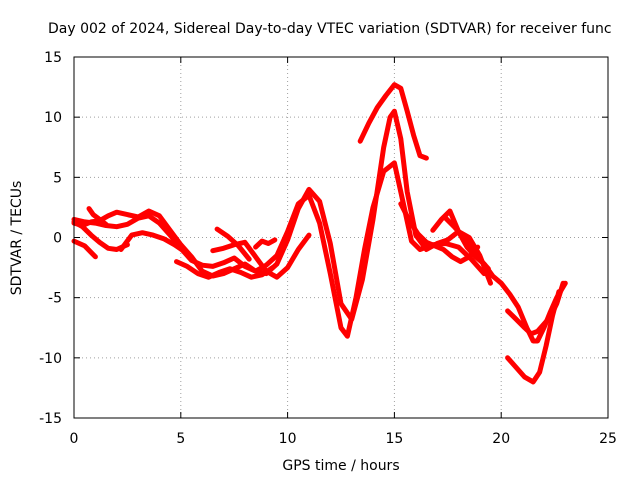  Describe the element at coordinates (608, 439) in the screenshot. I see `x-tick-label: 25` at that location.